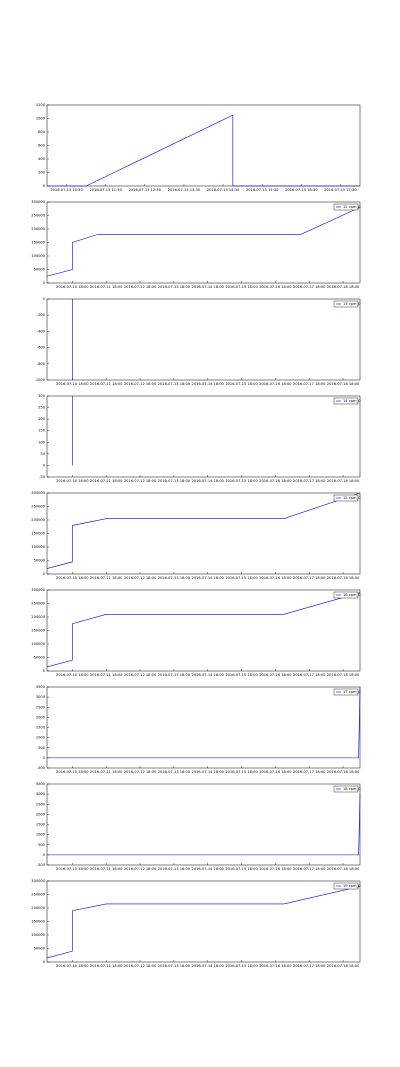 The width and height of the screenshot is (400, 1067). What do you see at coordinates (41, 105) in the screenshot?
I see `y-tick-label: 1200` at bounding box center [41, 105].